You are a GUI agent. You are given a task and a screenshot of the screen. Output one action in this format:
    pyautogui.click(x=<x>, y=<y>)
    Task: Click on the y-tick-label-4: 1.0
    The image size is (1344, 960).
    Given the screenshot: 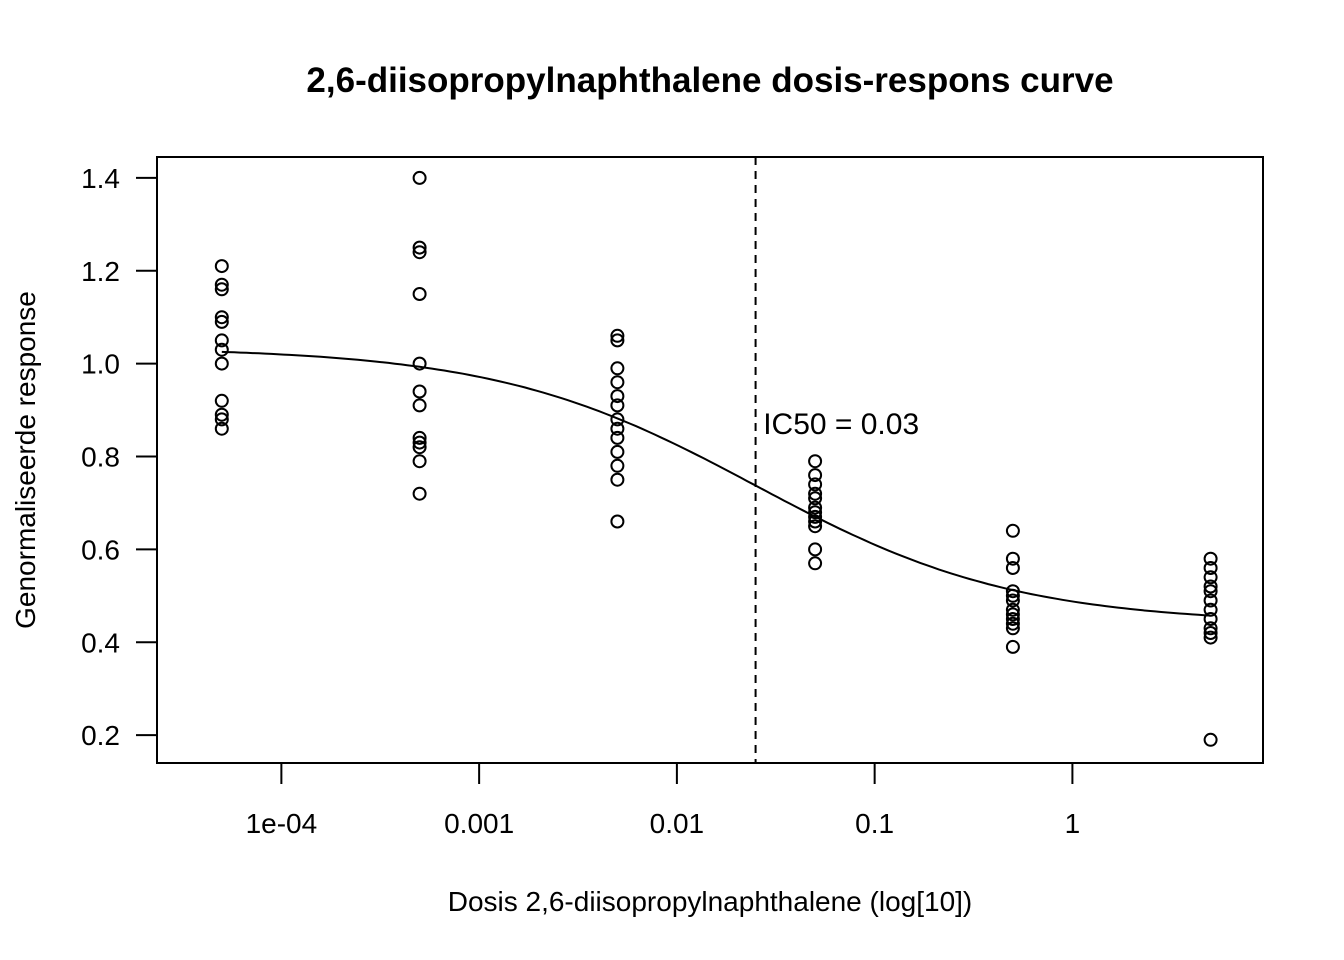 What is the action you would take?
    pyautogui.click(x=100, y=364)
    